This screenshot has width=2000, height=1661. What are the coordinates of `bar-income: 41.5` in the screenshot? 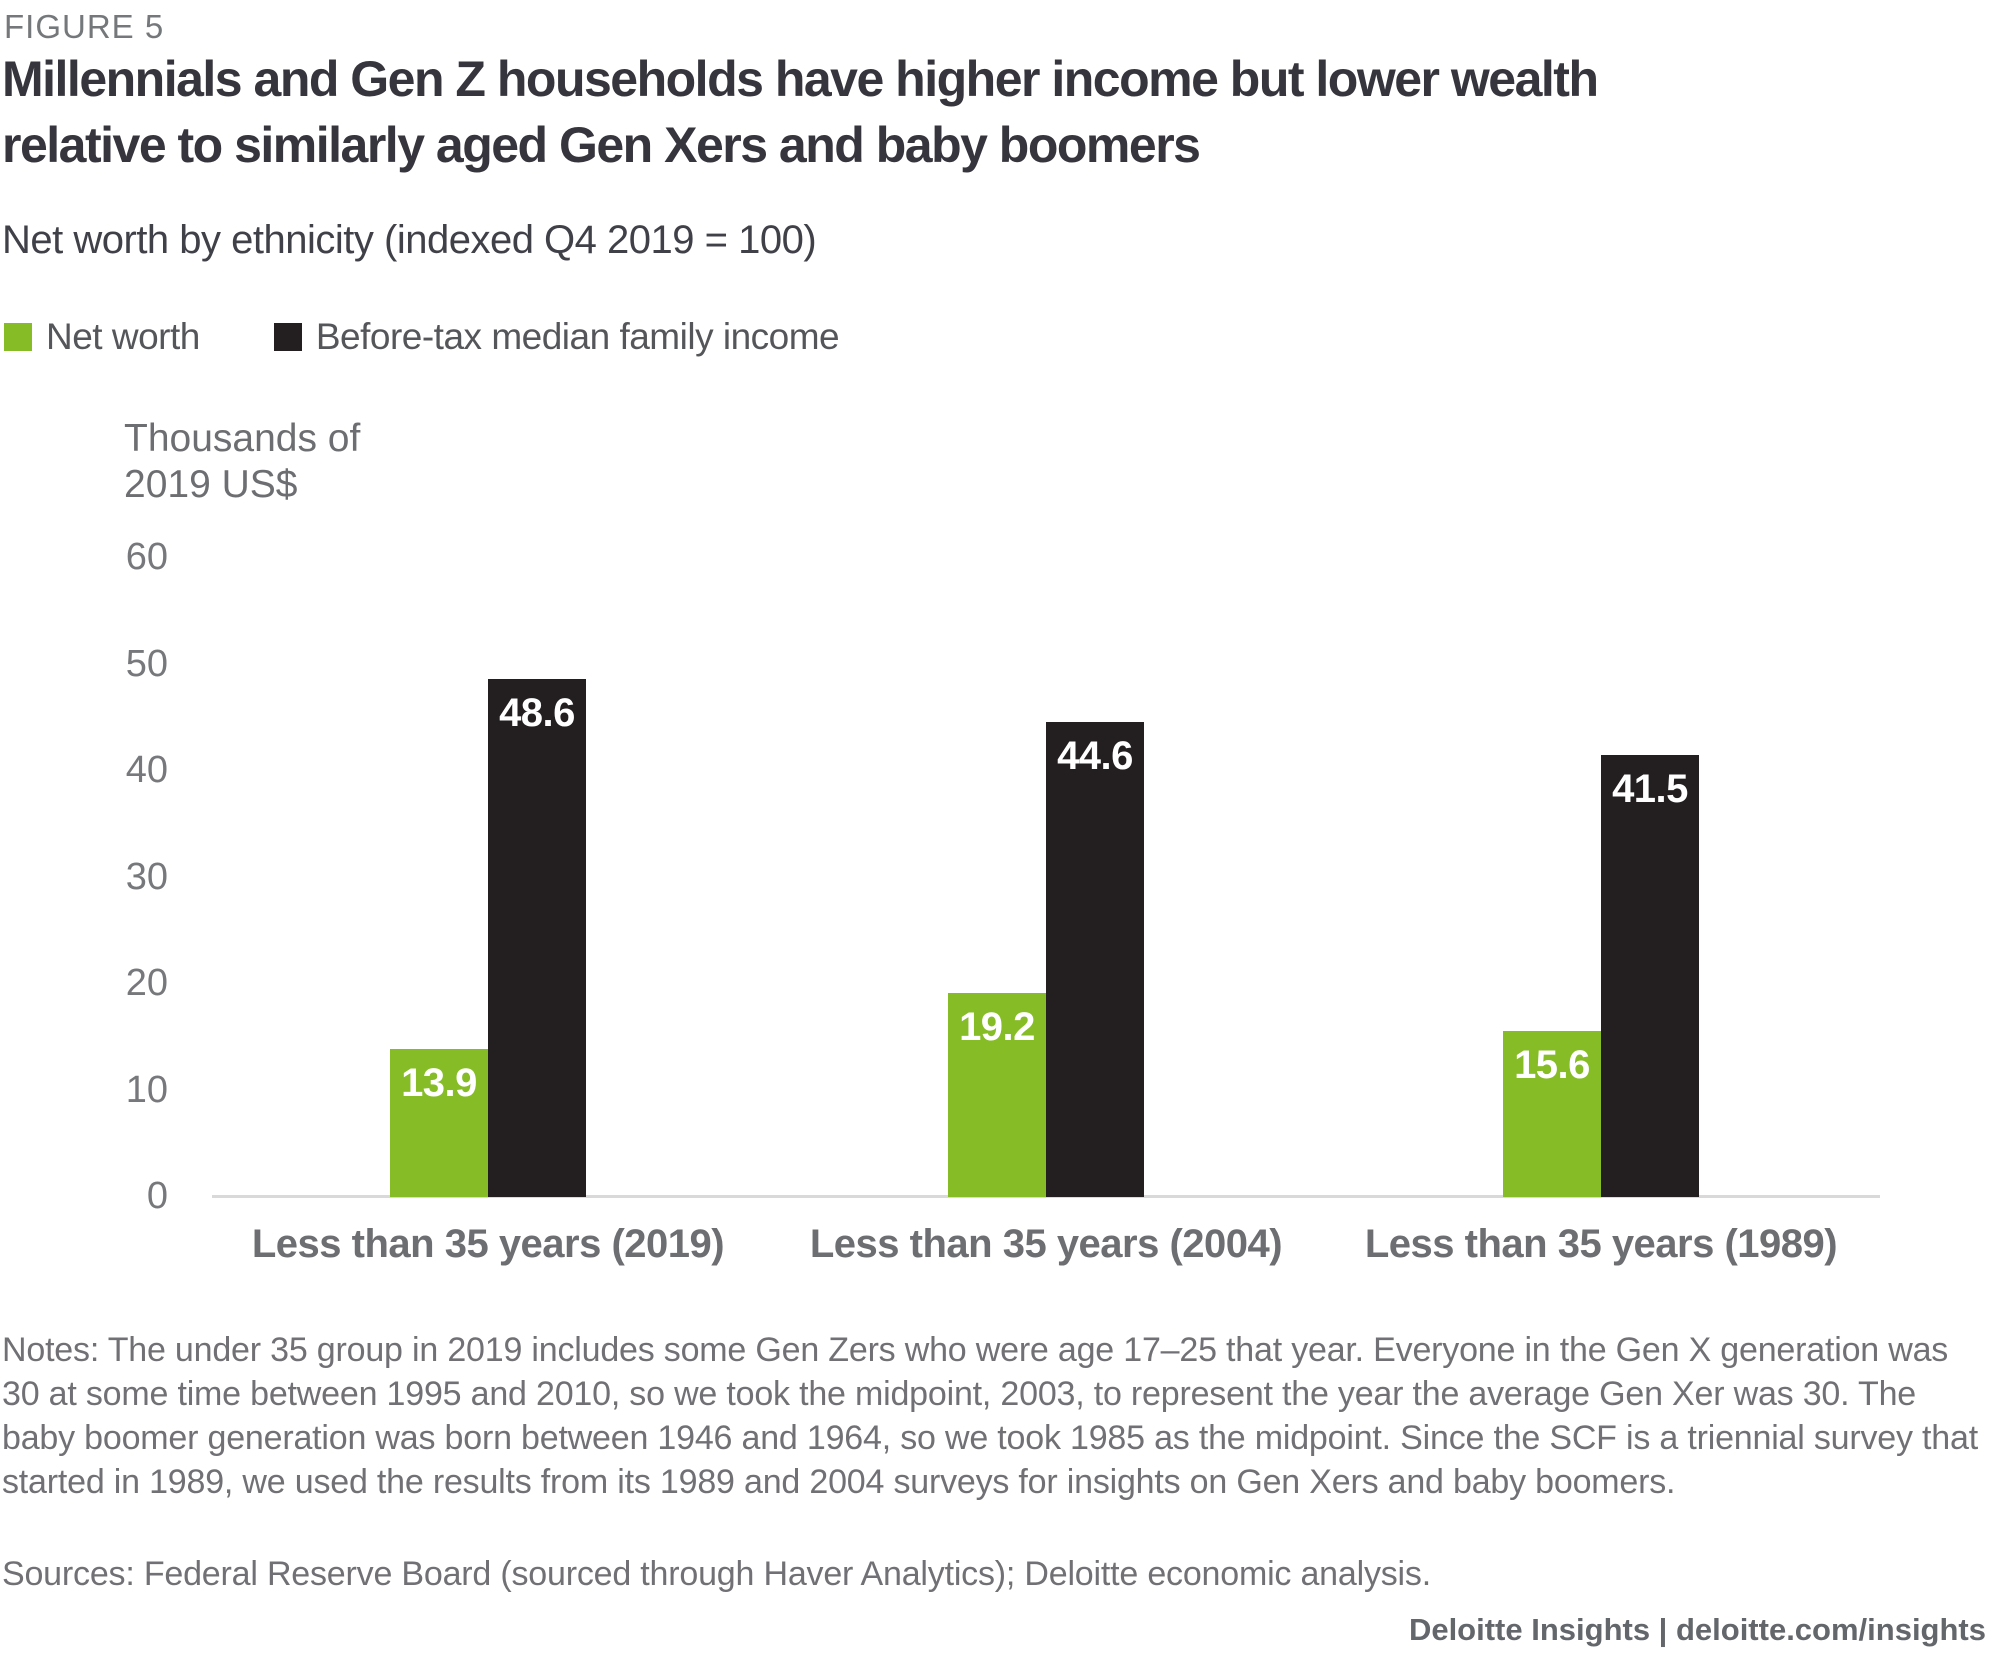 It's located at (1650, 976).